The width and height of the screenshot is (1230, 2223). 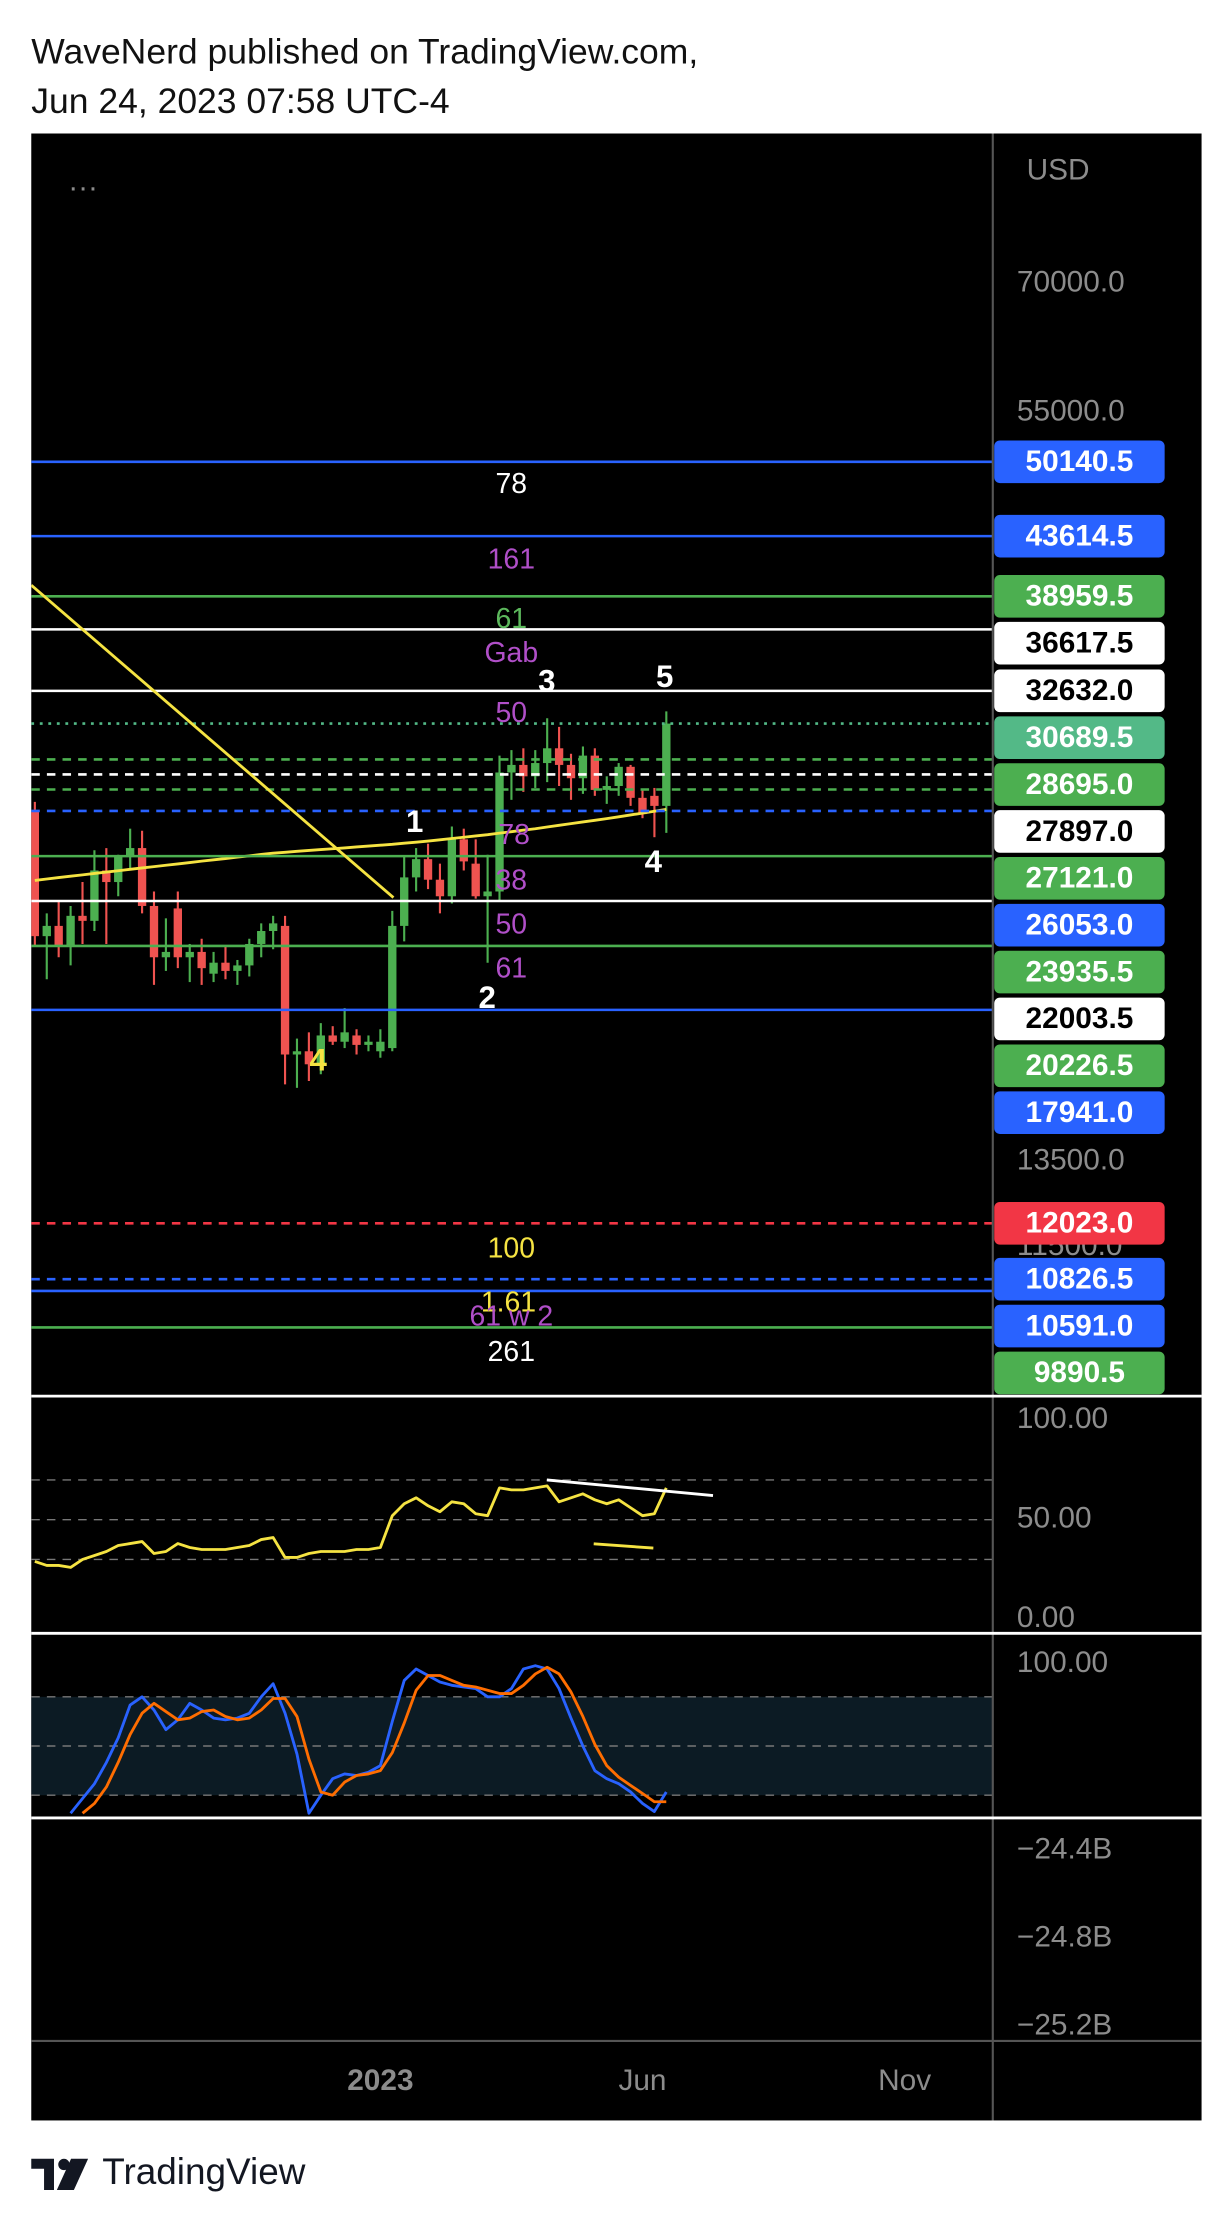 I want to click on price-label: 28695.0, so click(x=1080, y=784).